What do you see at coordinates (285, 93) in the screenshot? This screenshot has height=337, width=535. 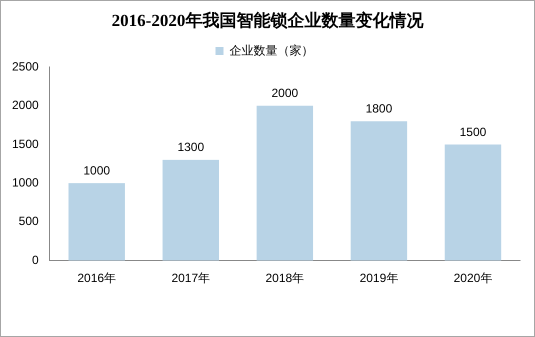 I see `data-label: 2000` at bounding box center [285, 93].